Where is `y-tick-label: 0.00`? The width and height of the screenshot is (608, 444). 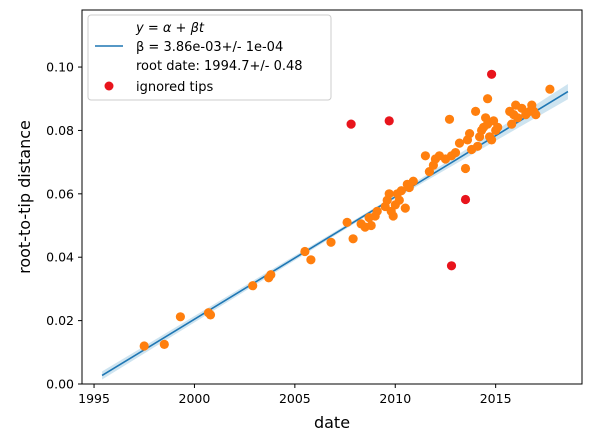
y-tick-label: 0.00 is located at coordinates (60, 384).